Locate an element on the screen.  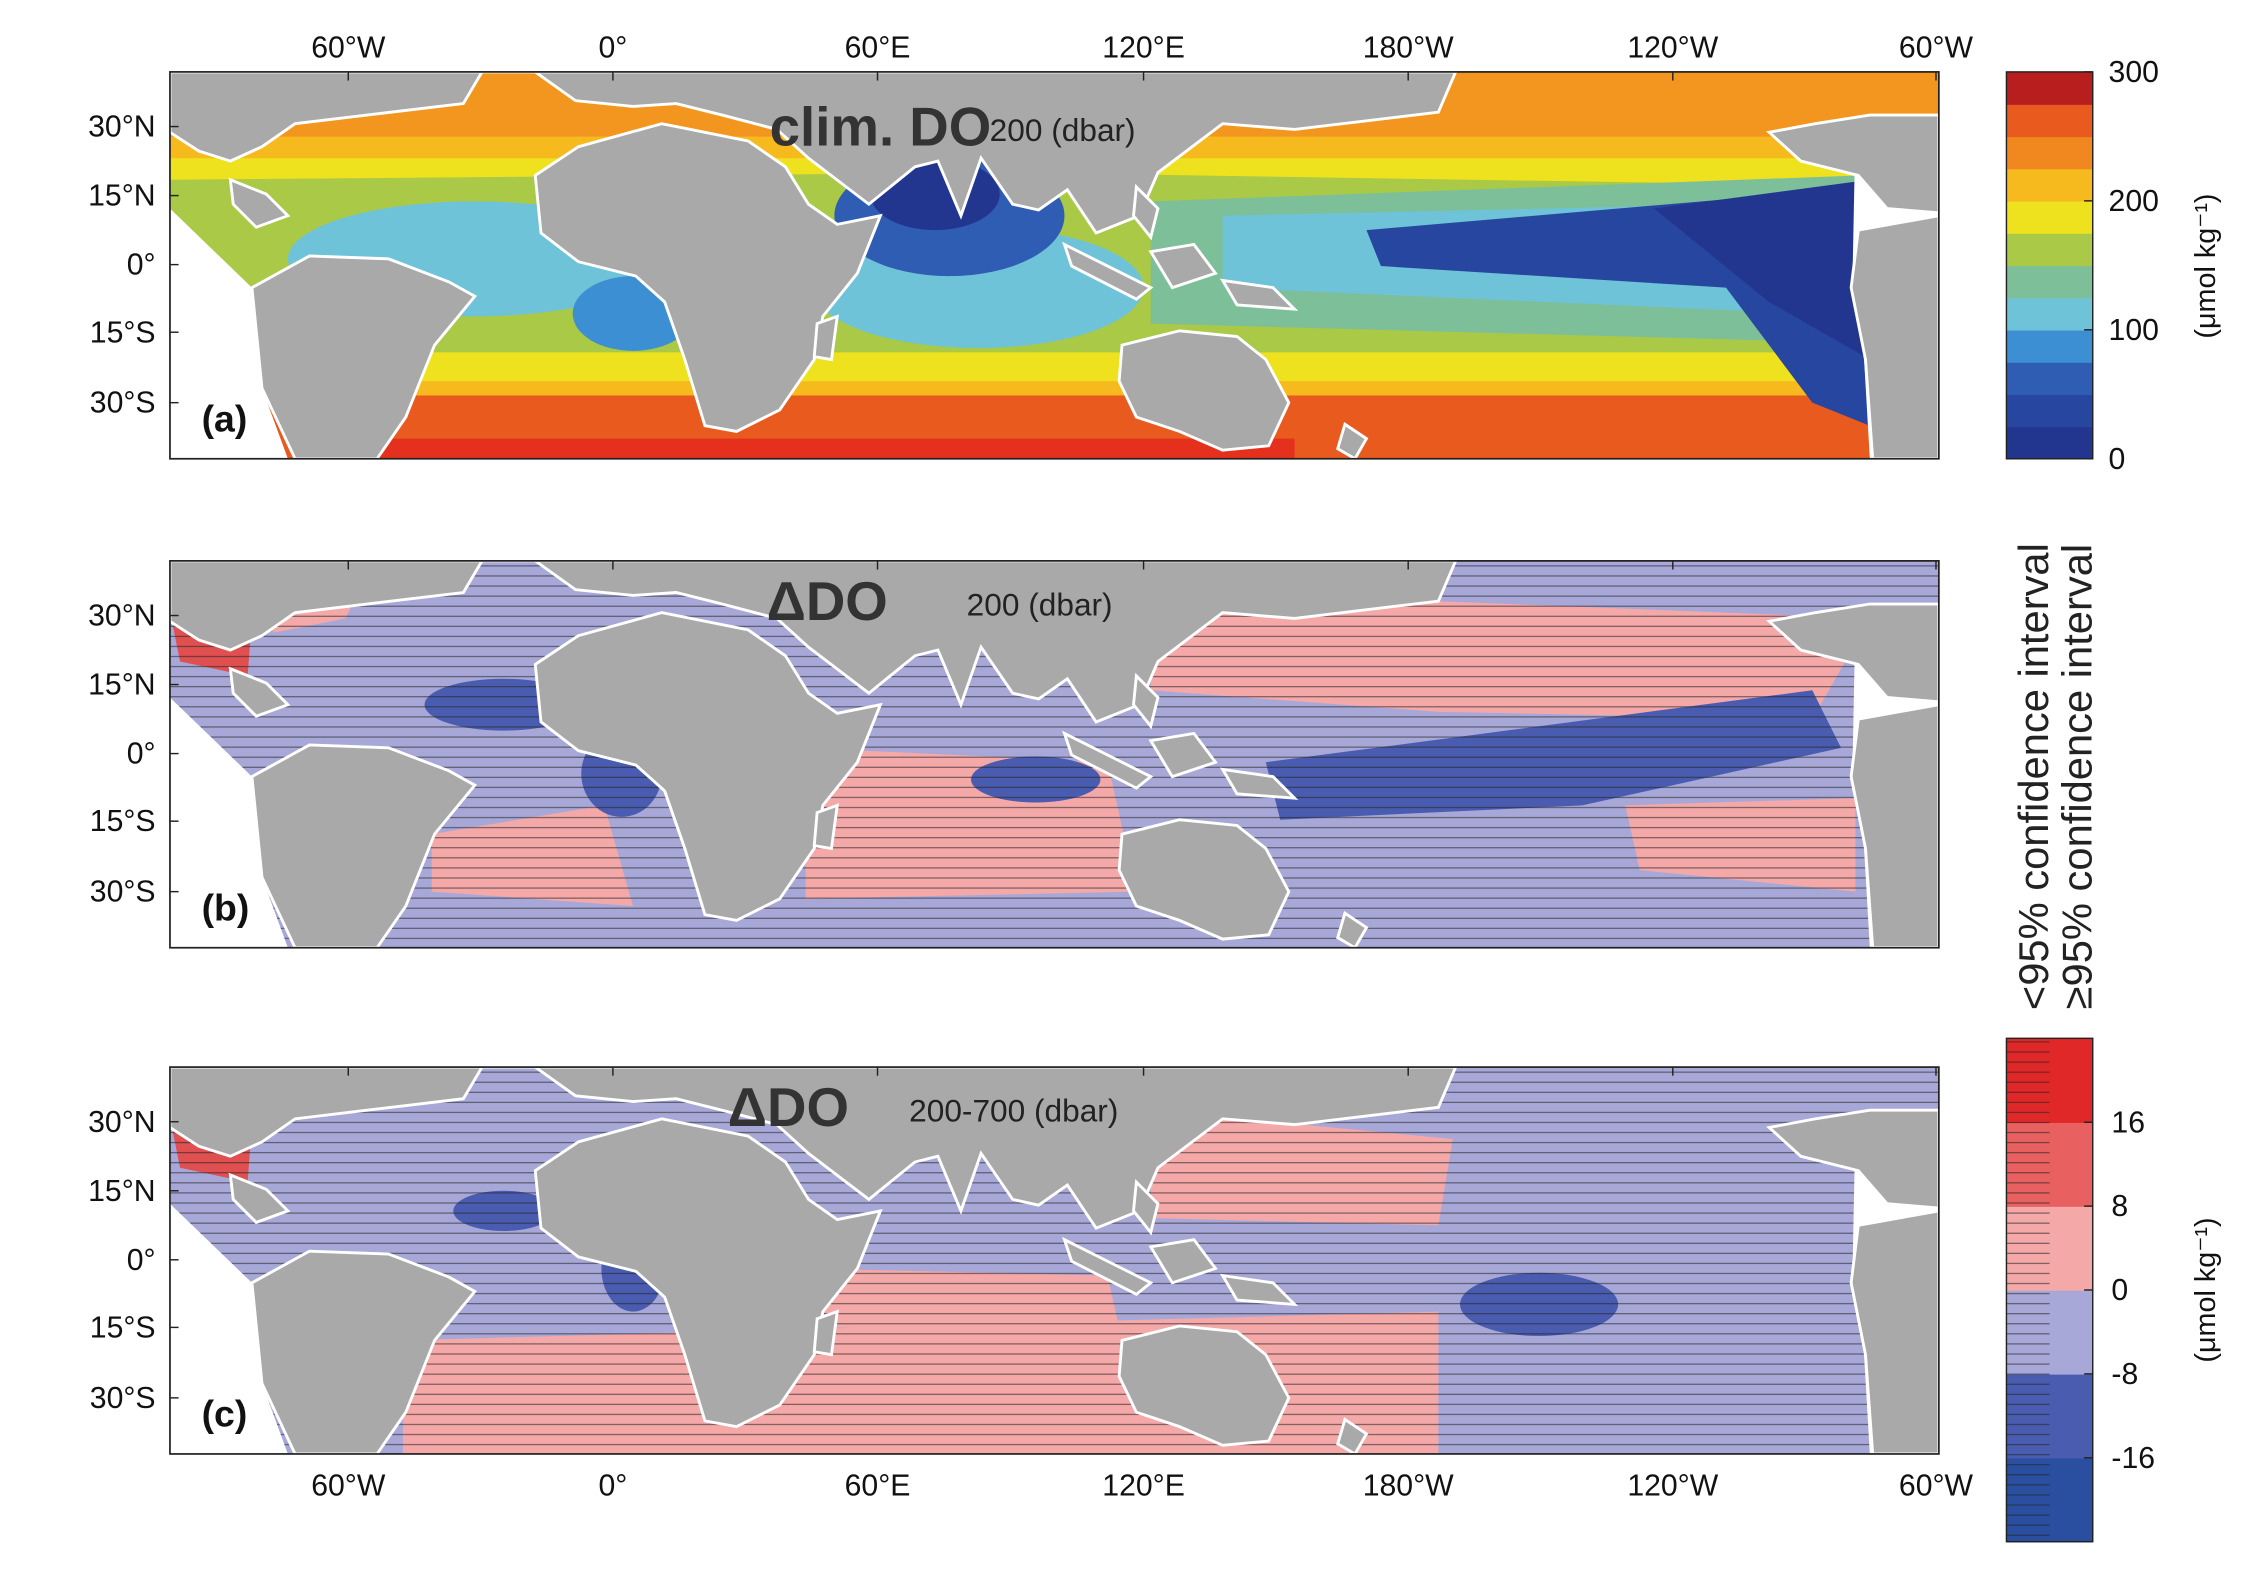
colorbar-tick-label: 300 is located at coordinates (2134, 72).